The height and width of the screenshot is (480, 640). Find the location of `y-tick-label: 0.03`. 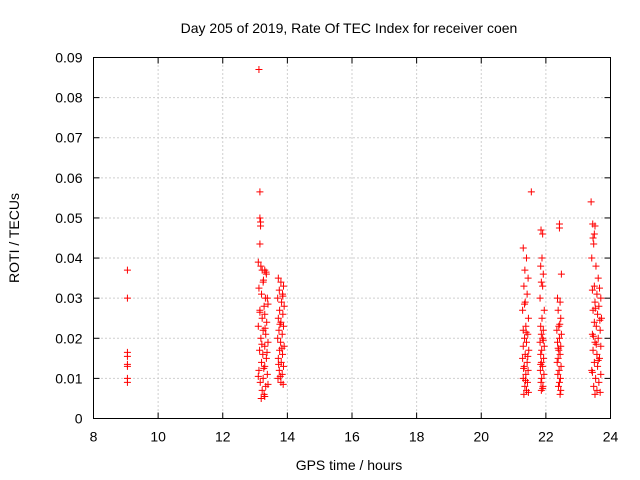

y-tick-label: 0.03 is located at coordinates (68, 298).